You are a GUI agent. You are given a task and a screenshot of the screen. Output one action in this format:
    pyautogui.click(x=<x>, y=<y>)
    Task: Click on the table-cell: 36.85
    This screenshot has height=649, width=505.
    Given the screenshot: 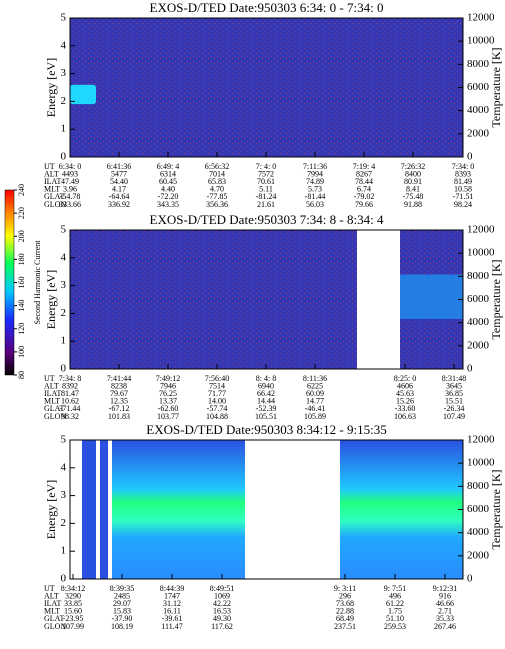 What is the action you would take?
    pyautogui.click(x=454, y=393)
    